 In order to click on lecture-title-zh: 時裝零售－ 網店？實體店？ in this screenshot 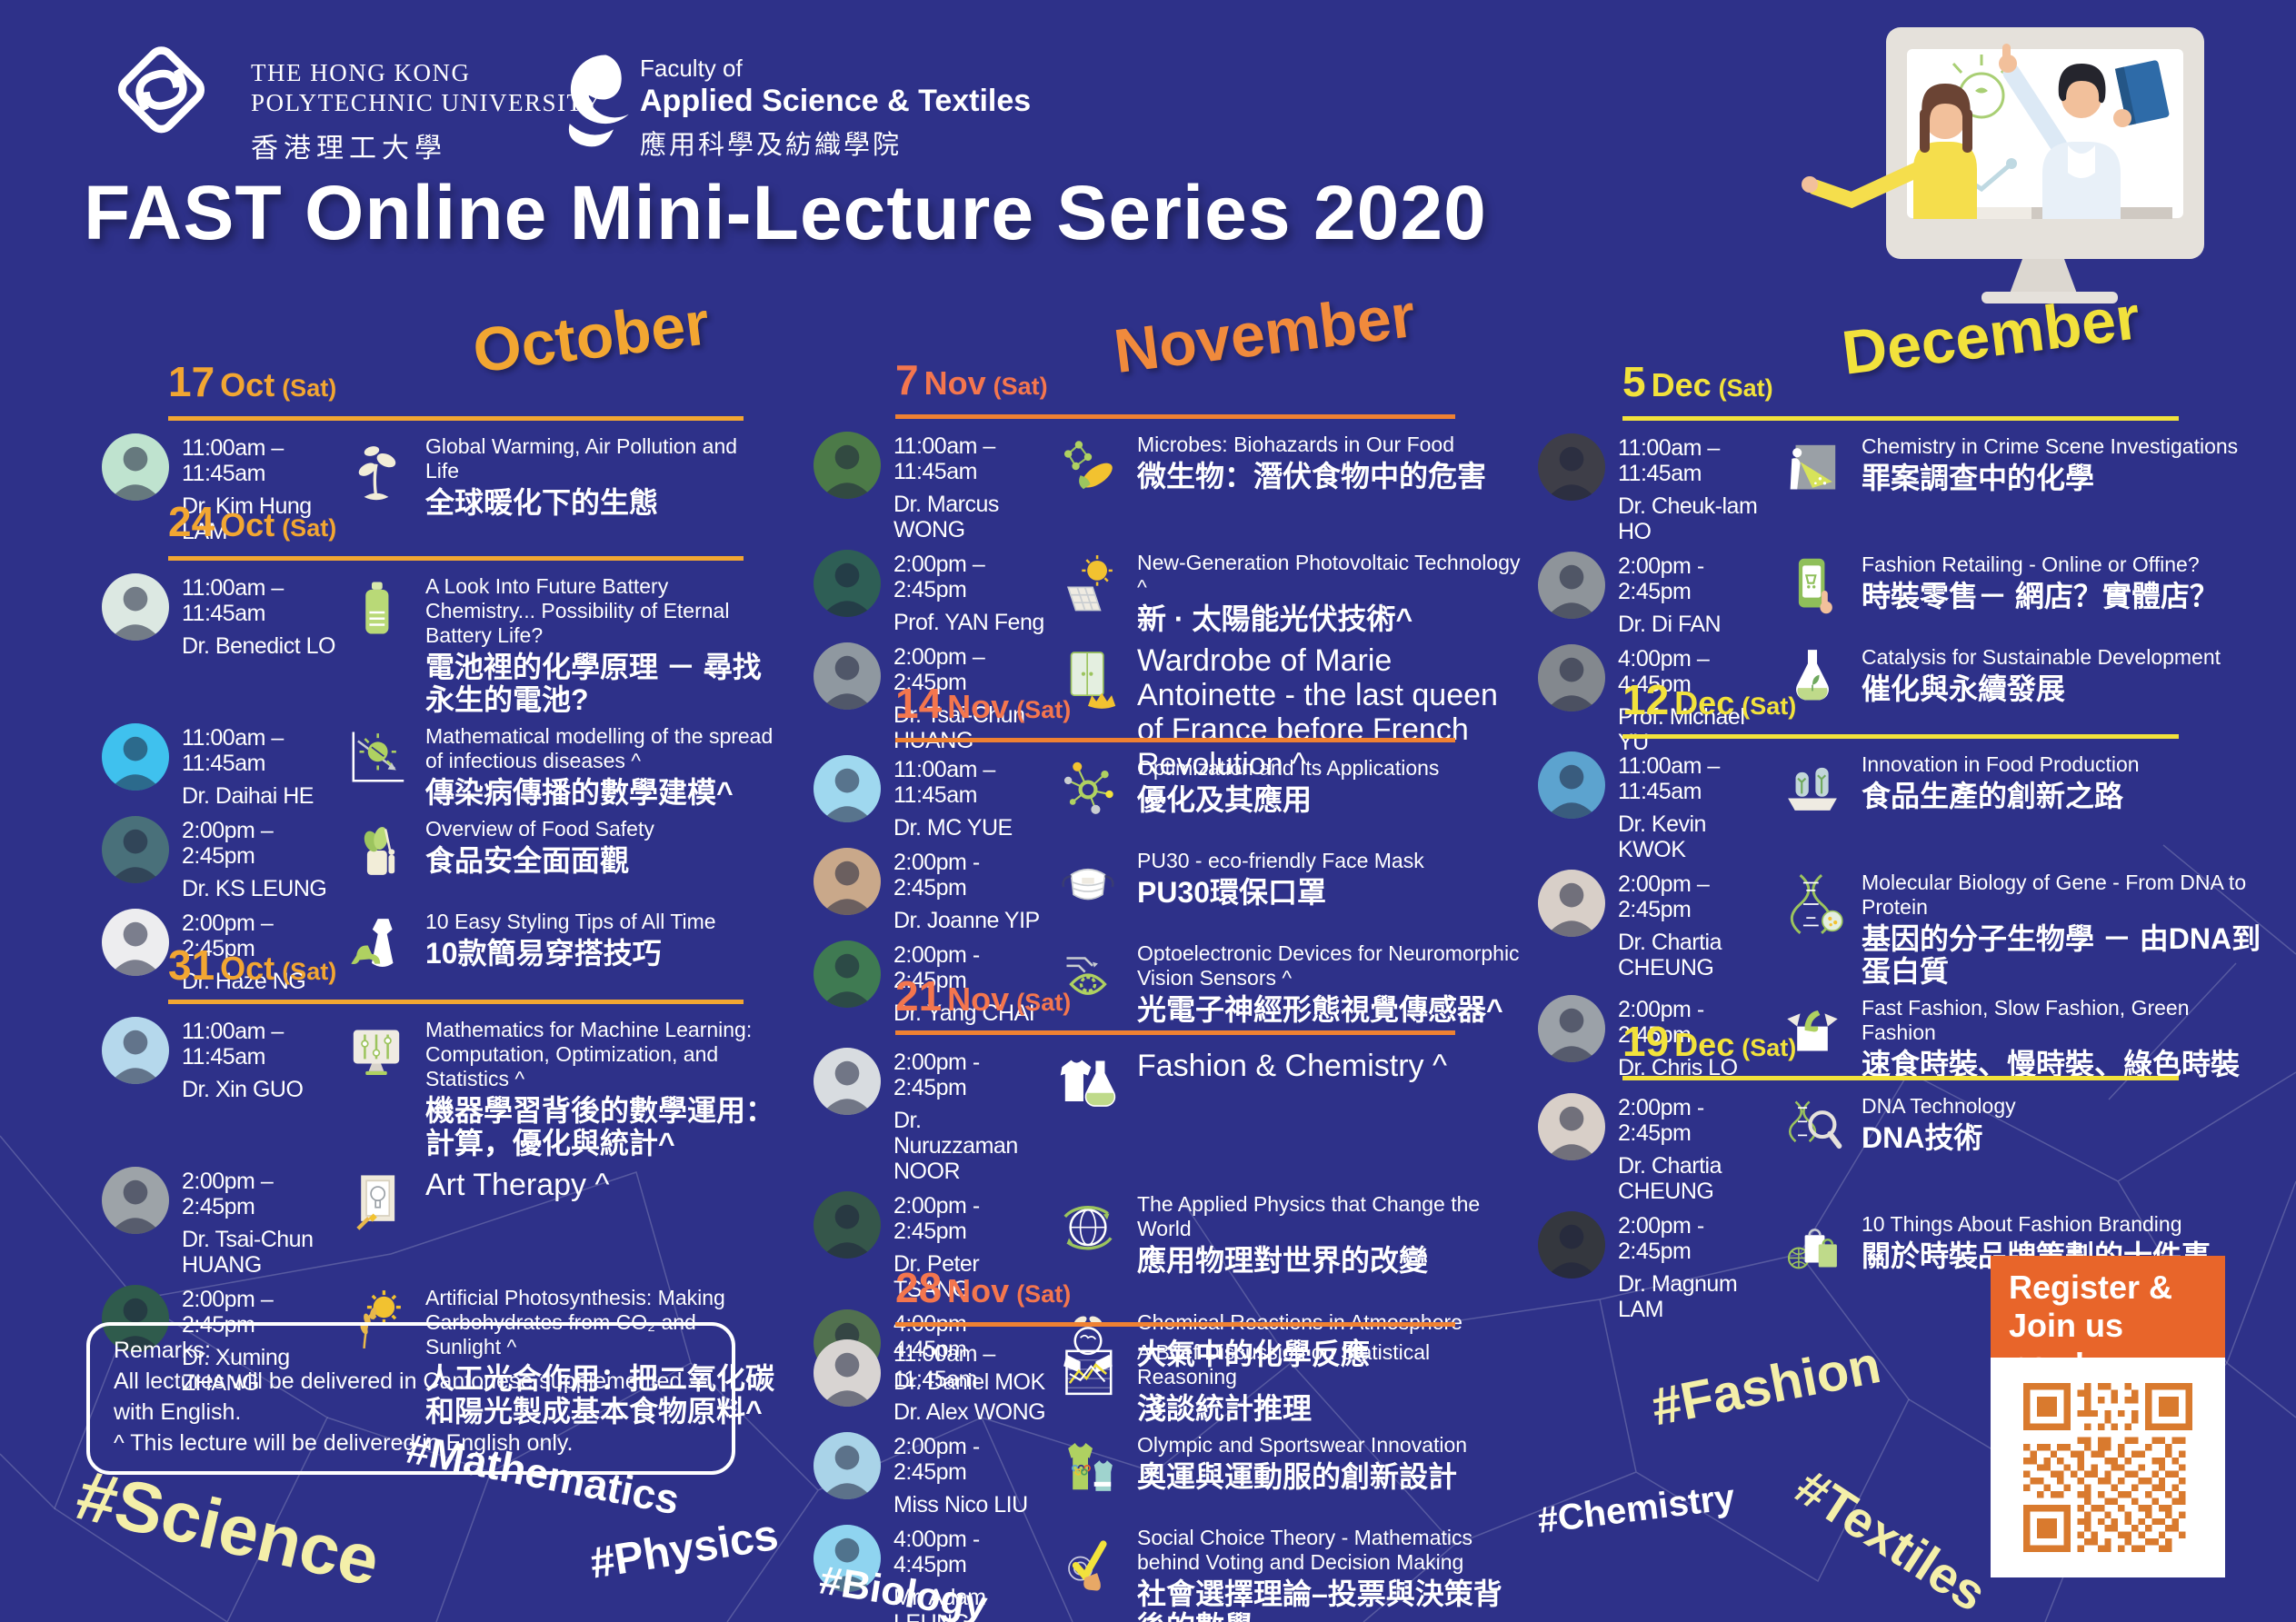, I will do `click(2040, 596)`.